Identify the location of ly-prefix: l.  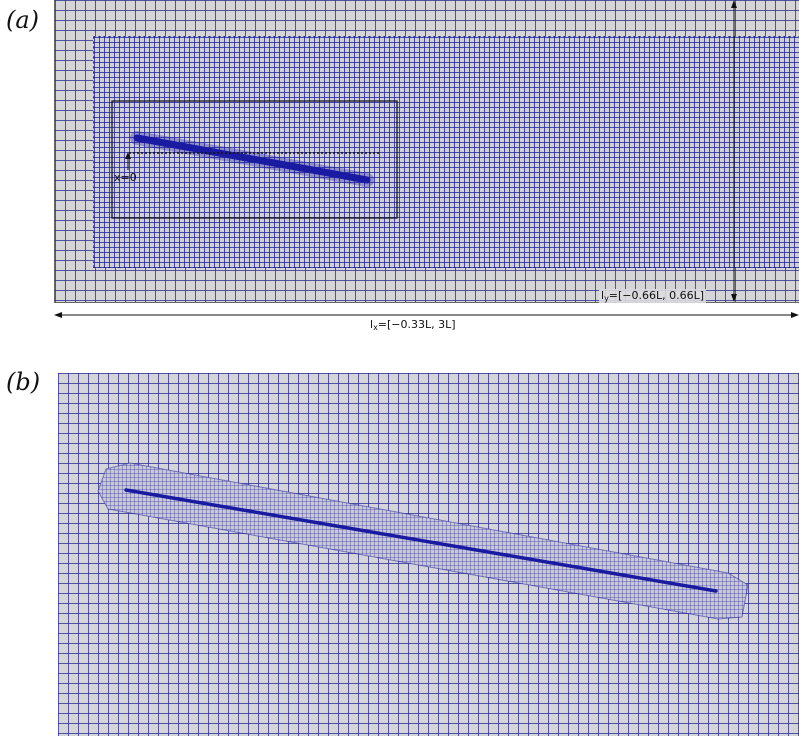
(603, 295).